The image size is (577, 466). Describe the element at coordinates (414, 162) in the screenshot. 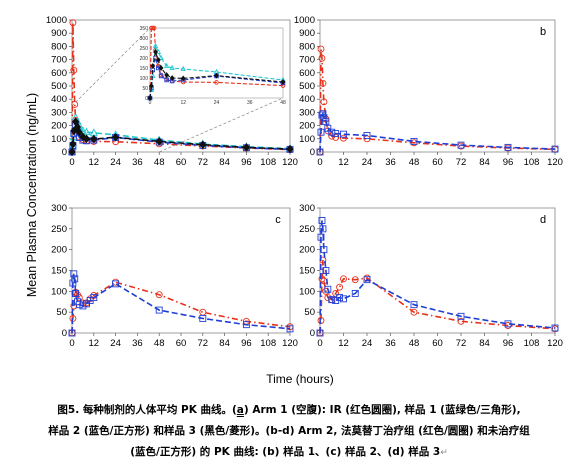

I see `x-tick-label: 48` at that location.